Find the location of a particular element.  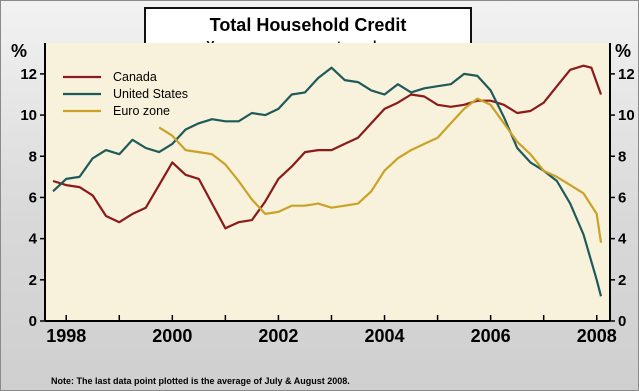

legend-label-canada: Canada is located at coordinates (135, 77).